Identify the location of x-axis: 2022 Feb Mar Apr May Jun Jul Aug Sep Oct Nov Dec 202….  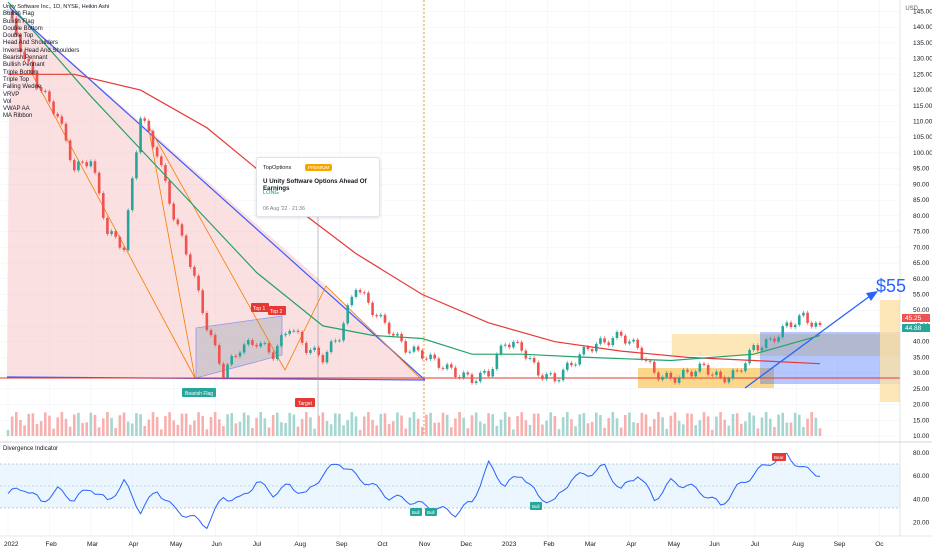
(444, 544).